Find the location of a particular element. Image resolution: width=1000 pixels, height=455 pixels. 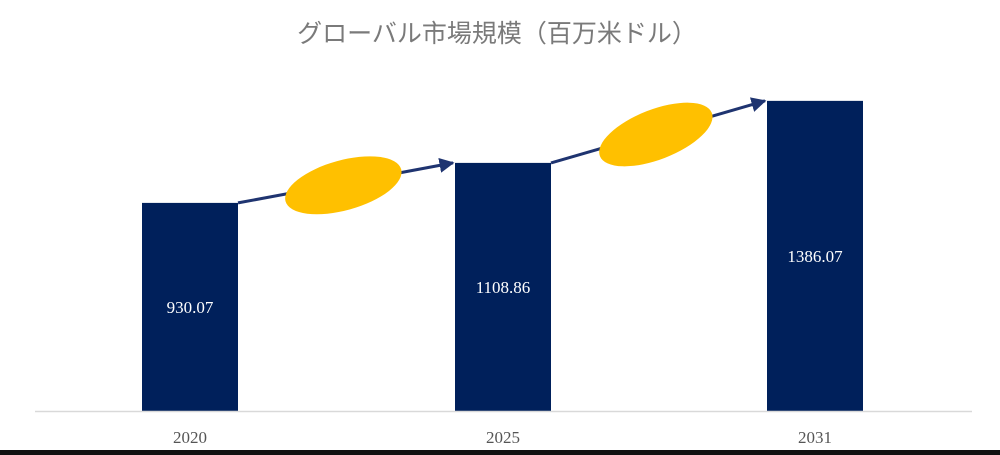

bar-2020 is located at coordinates (190, 306).